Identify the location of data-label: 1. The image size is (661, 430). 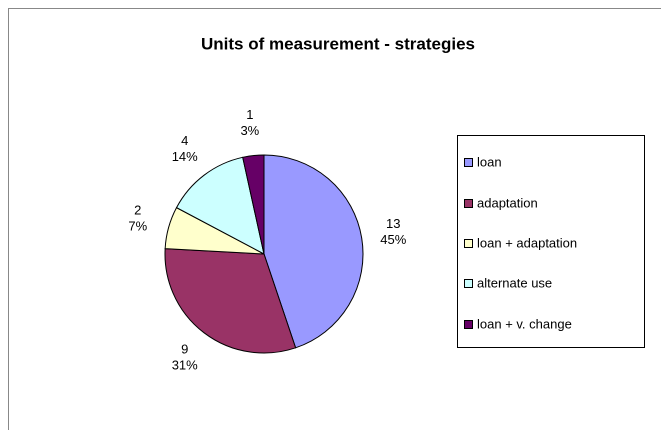
(249, 114).